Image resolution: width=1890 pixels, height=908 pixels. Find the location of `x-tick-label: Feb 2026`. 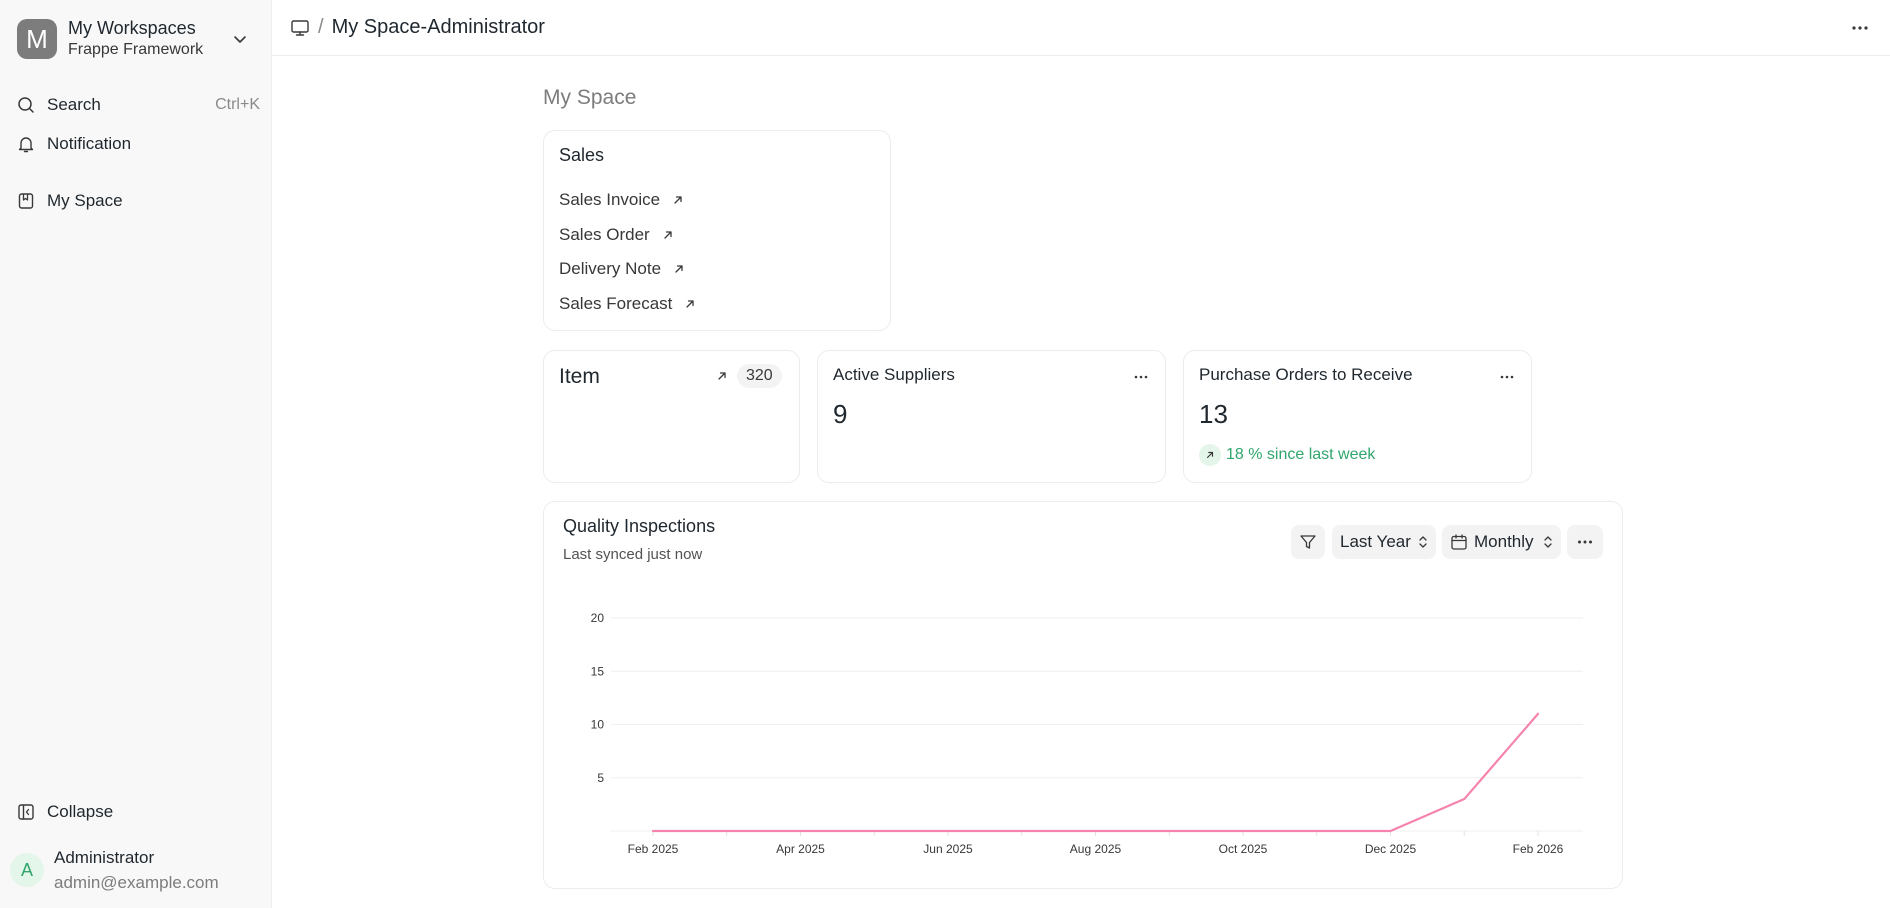

x-tick-label: Feb 2026 is located at coordinates (1538, 849).